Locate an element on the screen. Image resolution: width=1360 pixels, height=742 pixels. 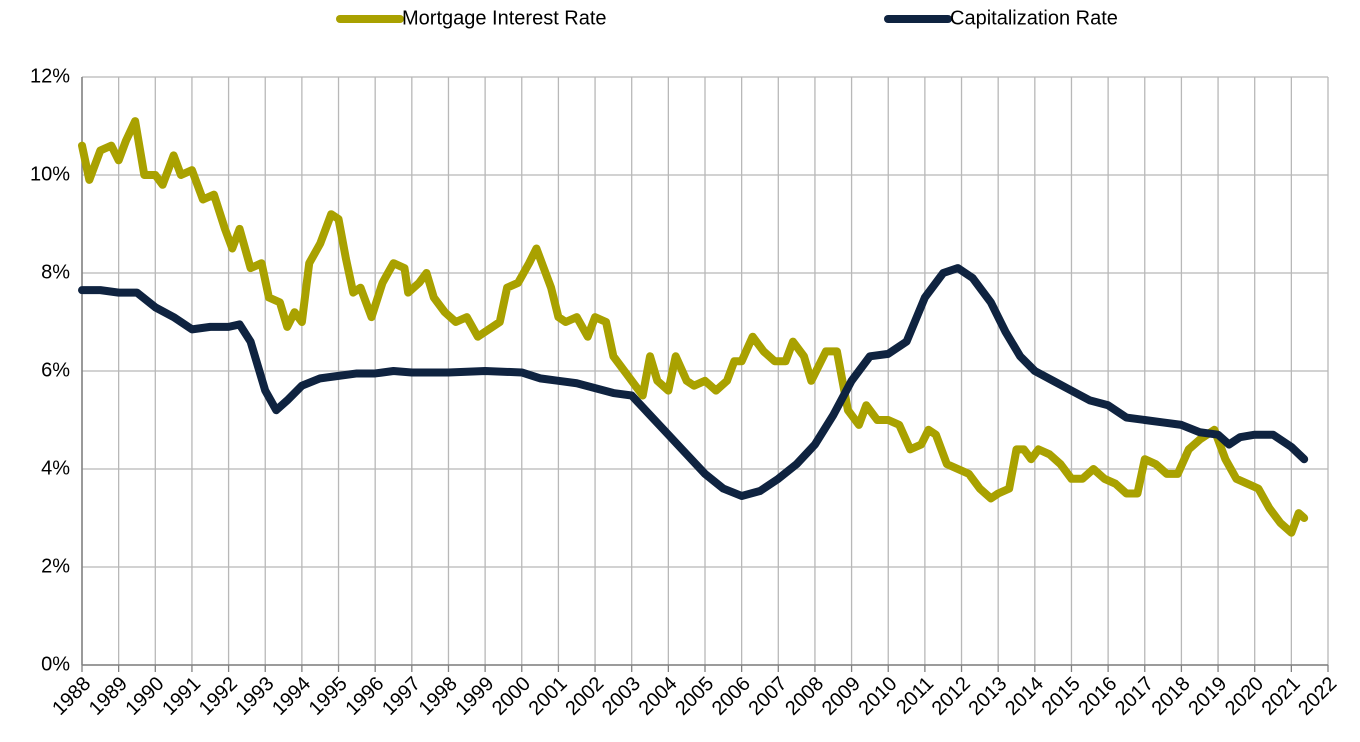
x-tick-label: 1997 is located at coordinates (401, 696).